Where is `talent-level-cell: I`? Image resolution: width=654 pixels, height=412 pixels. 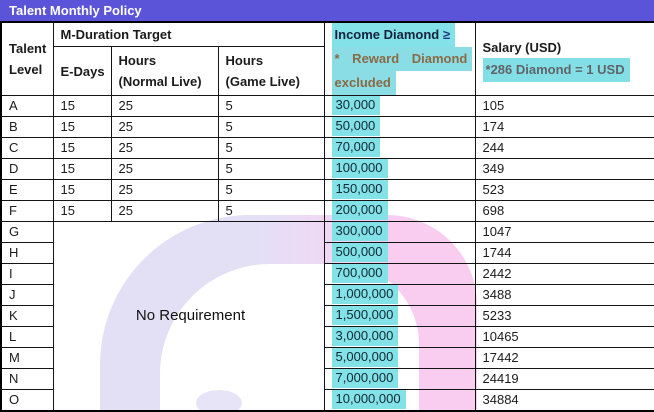
talent-level-cell: I is located at coordinates (27, 273).